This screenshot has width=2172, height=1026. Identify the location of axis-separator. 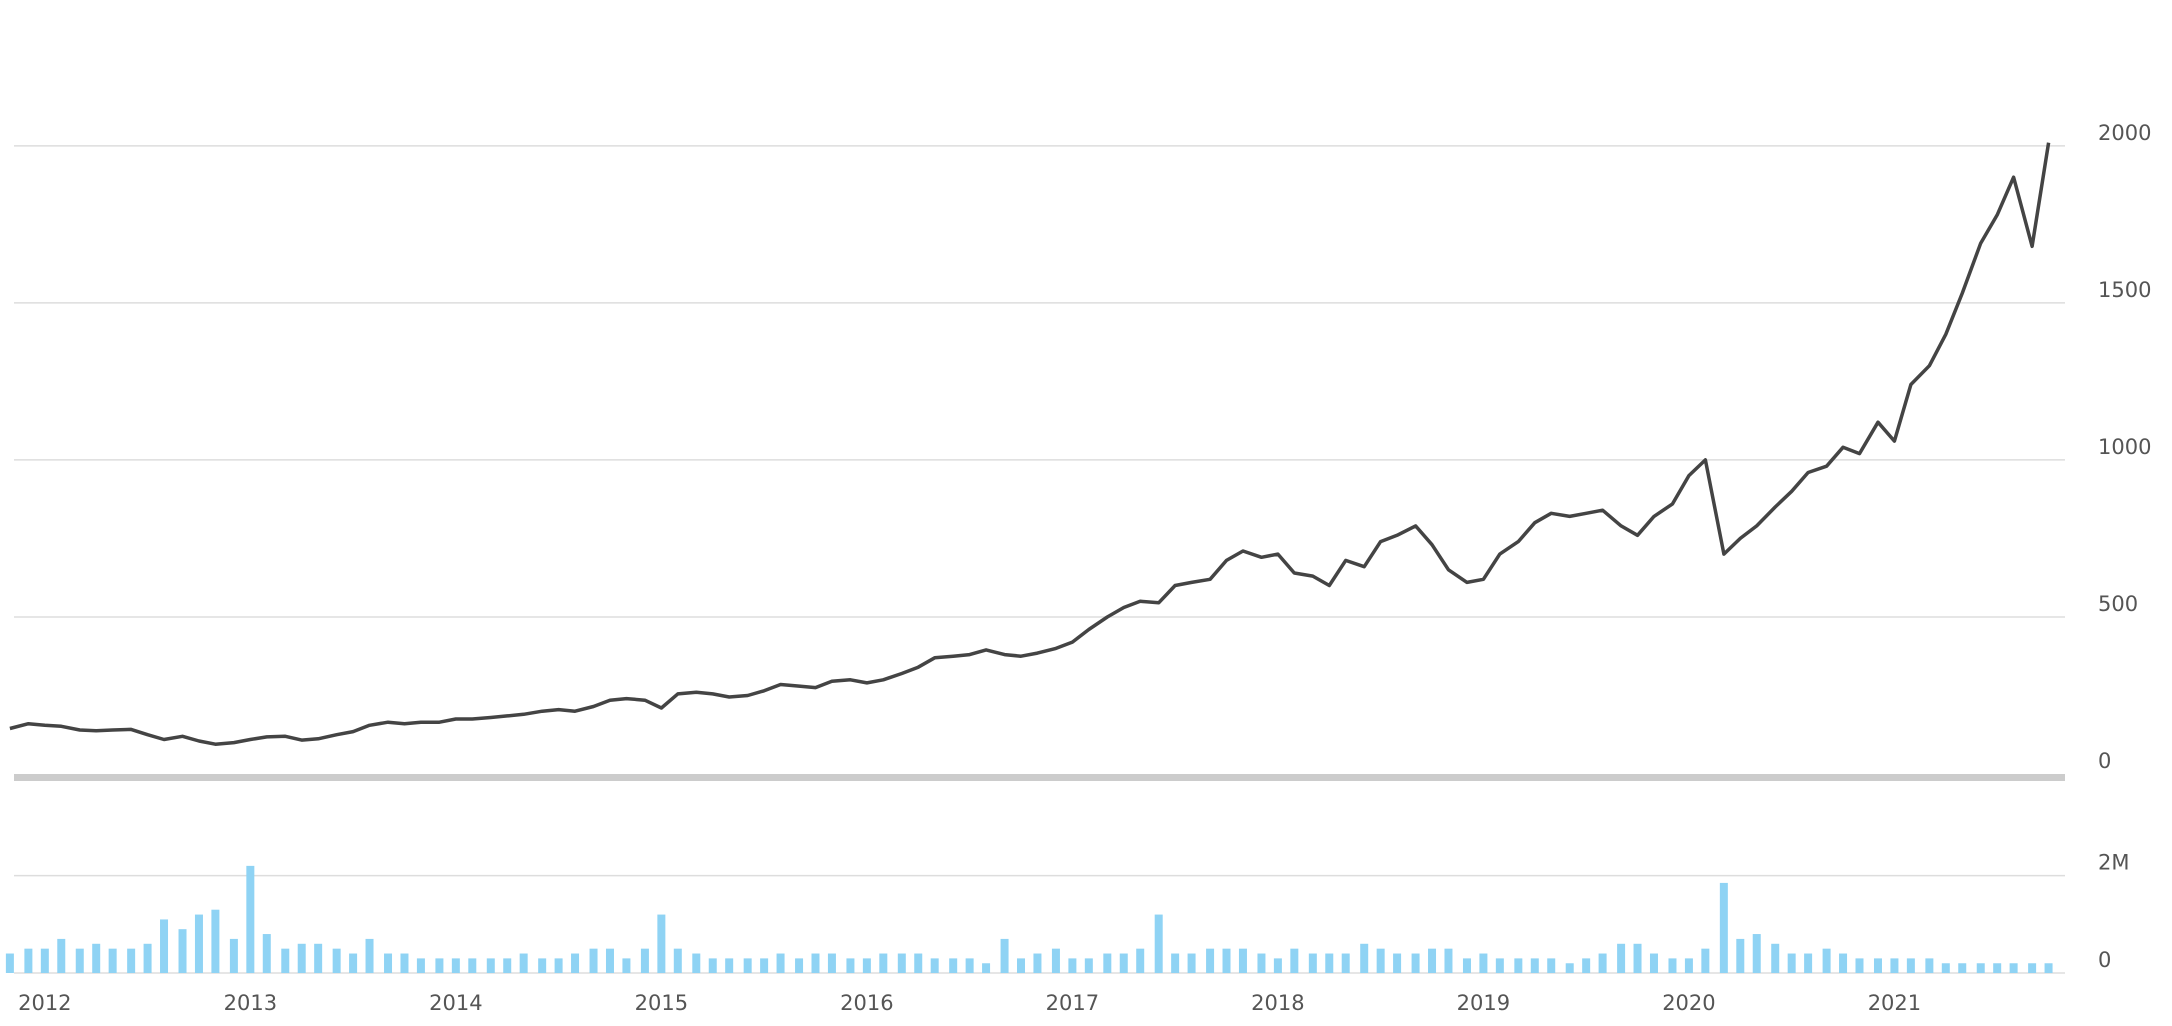
(1039, 777).